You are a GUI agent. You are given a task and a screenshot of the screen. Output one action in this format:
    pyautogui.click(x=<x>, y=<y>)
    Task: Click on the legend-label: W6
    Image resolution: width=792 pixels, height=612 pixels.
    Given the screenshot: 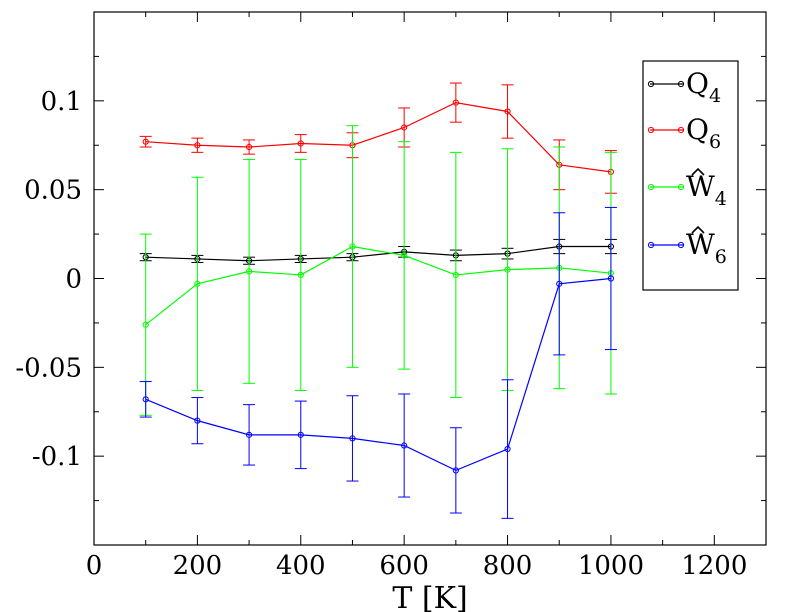 What is the action you would take?
    pyautogui.click(x=706, y=248)
    